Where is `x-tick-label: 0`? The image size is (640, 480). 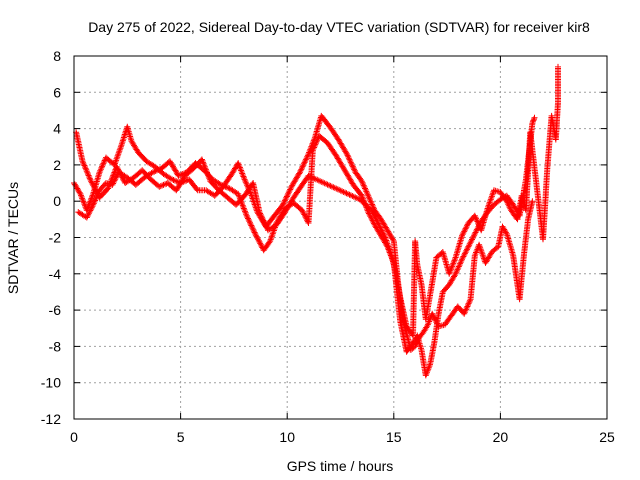
x-tick-label: 0 is located at coordinates (74, 437).